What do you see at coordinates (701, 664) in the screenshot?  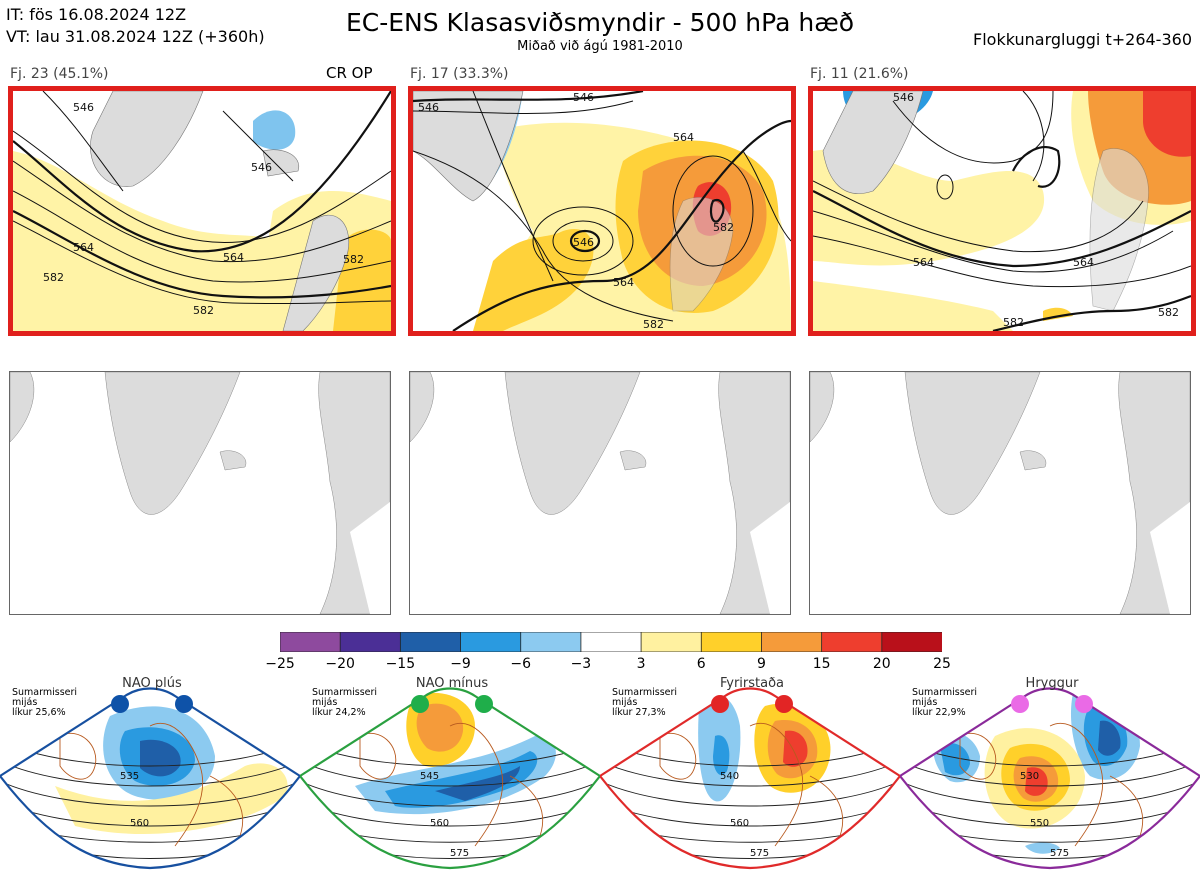 I see `colorbar-tick-label: 6` at bounding box center [701, 664].